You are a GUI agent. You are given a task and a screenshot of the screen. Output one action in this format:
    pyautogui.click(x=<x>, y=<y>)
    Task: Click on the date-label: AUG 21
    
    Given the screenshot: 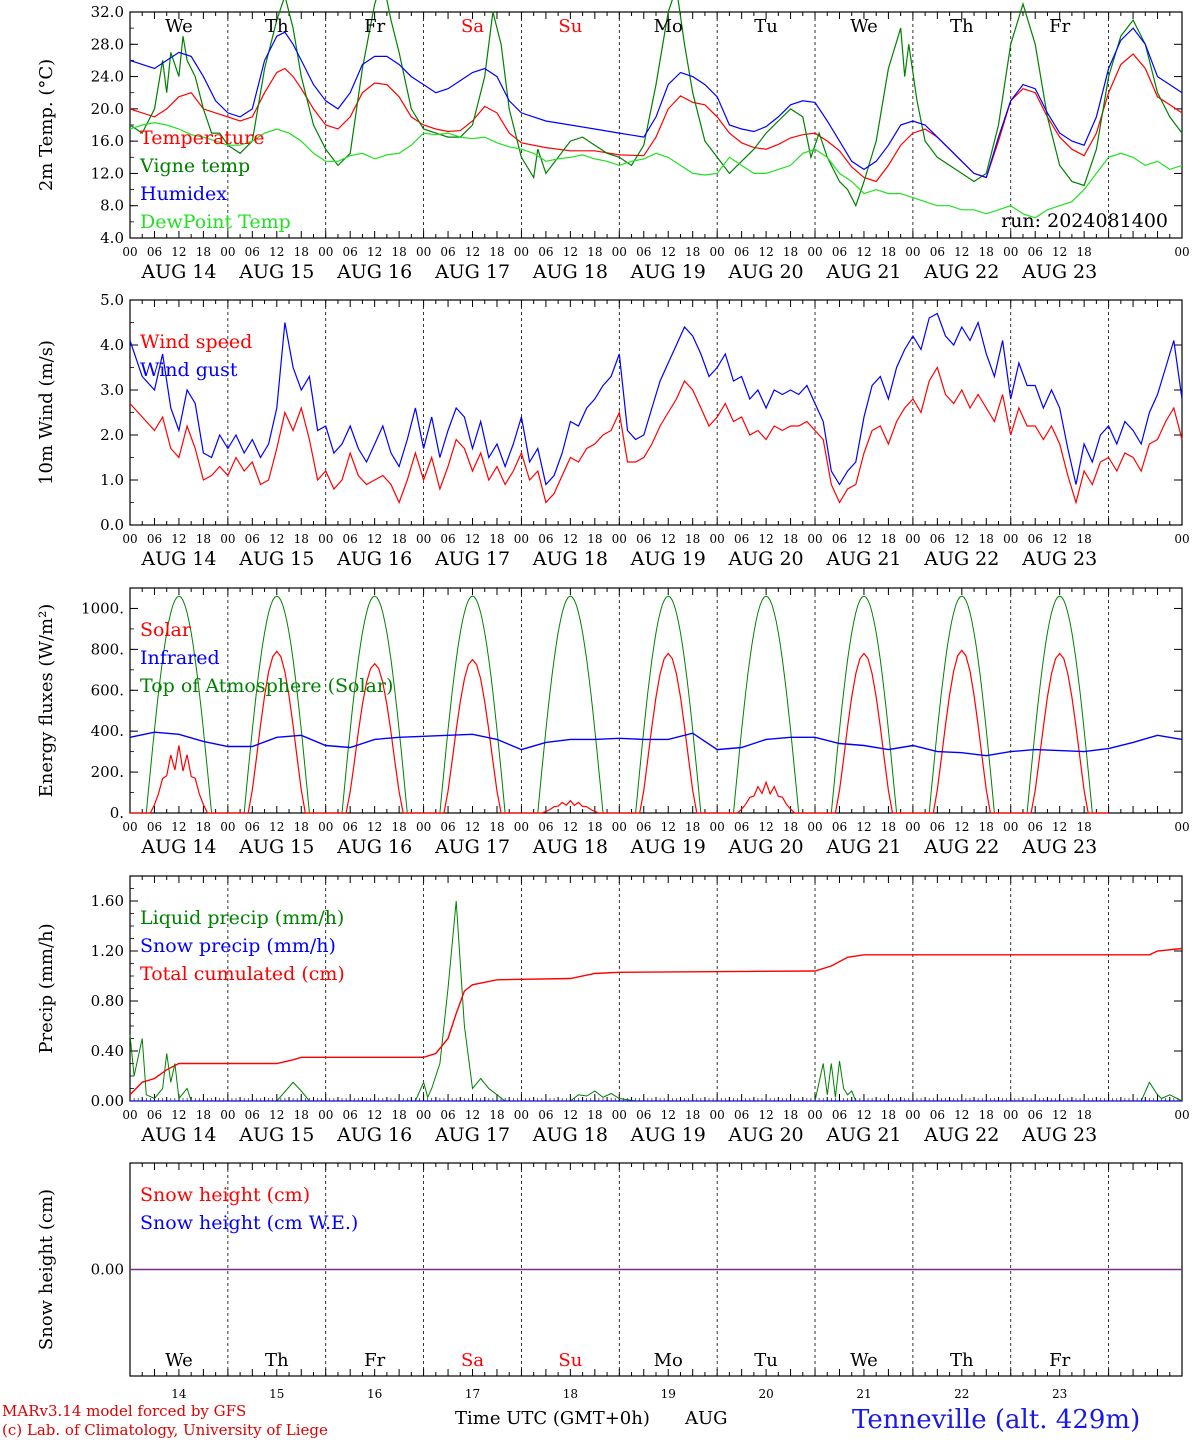 What is the action you would take?
    pyautogui.click(x=863, y=272)
    